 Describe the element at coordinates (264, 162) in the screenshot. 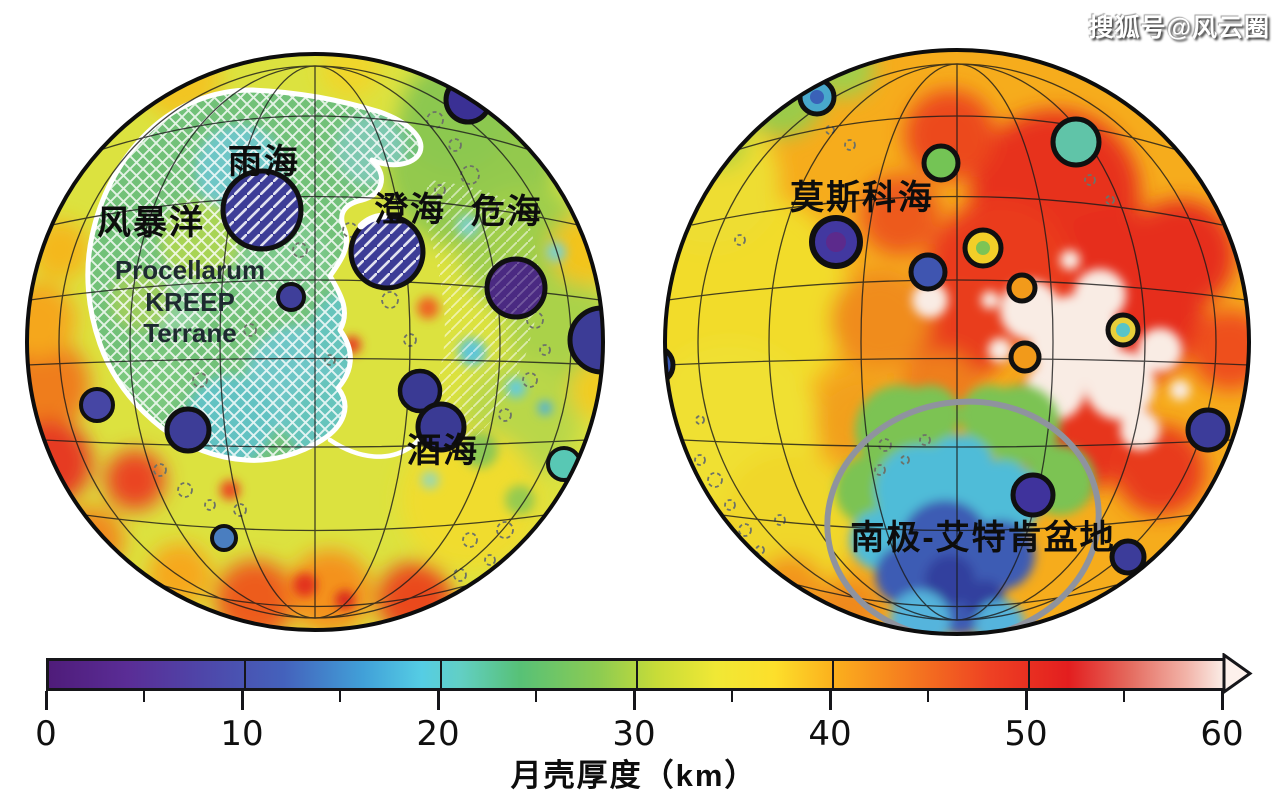

I see `label-mare-imbrium: 雨海` at that location.